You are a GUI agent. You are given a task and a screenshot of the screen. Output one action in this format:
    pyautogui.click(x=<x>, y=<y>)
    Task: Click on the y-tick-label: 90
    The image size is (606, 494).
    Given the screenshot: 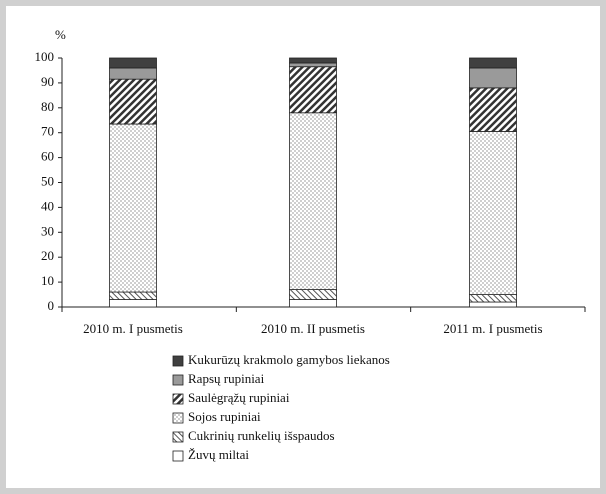 What is the action you would take?
    pyautogui.click(x=47, y=81)
    